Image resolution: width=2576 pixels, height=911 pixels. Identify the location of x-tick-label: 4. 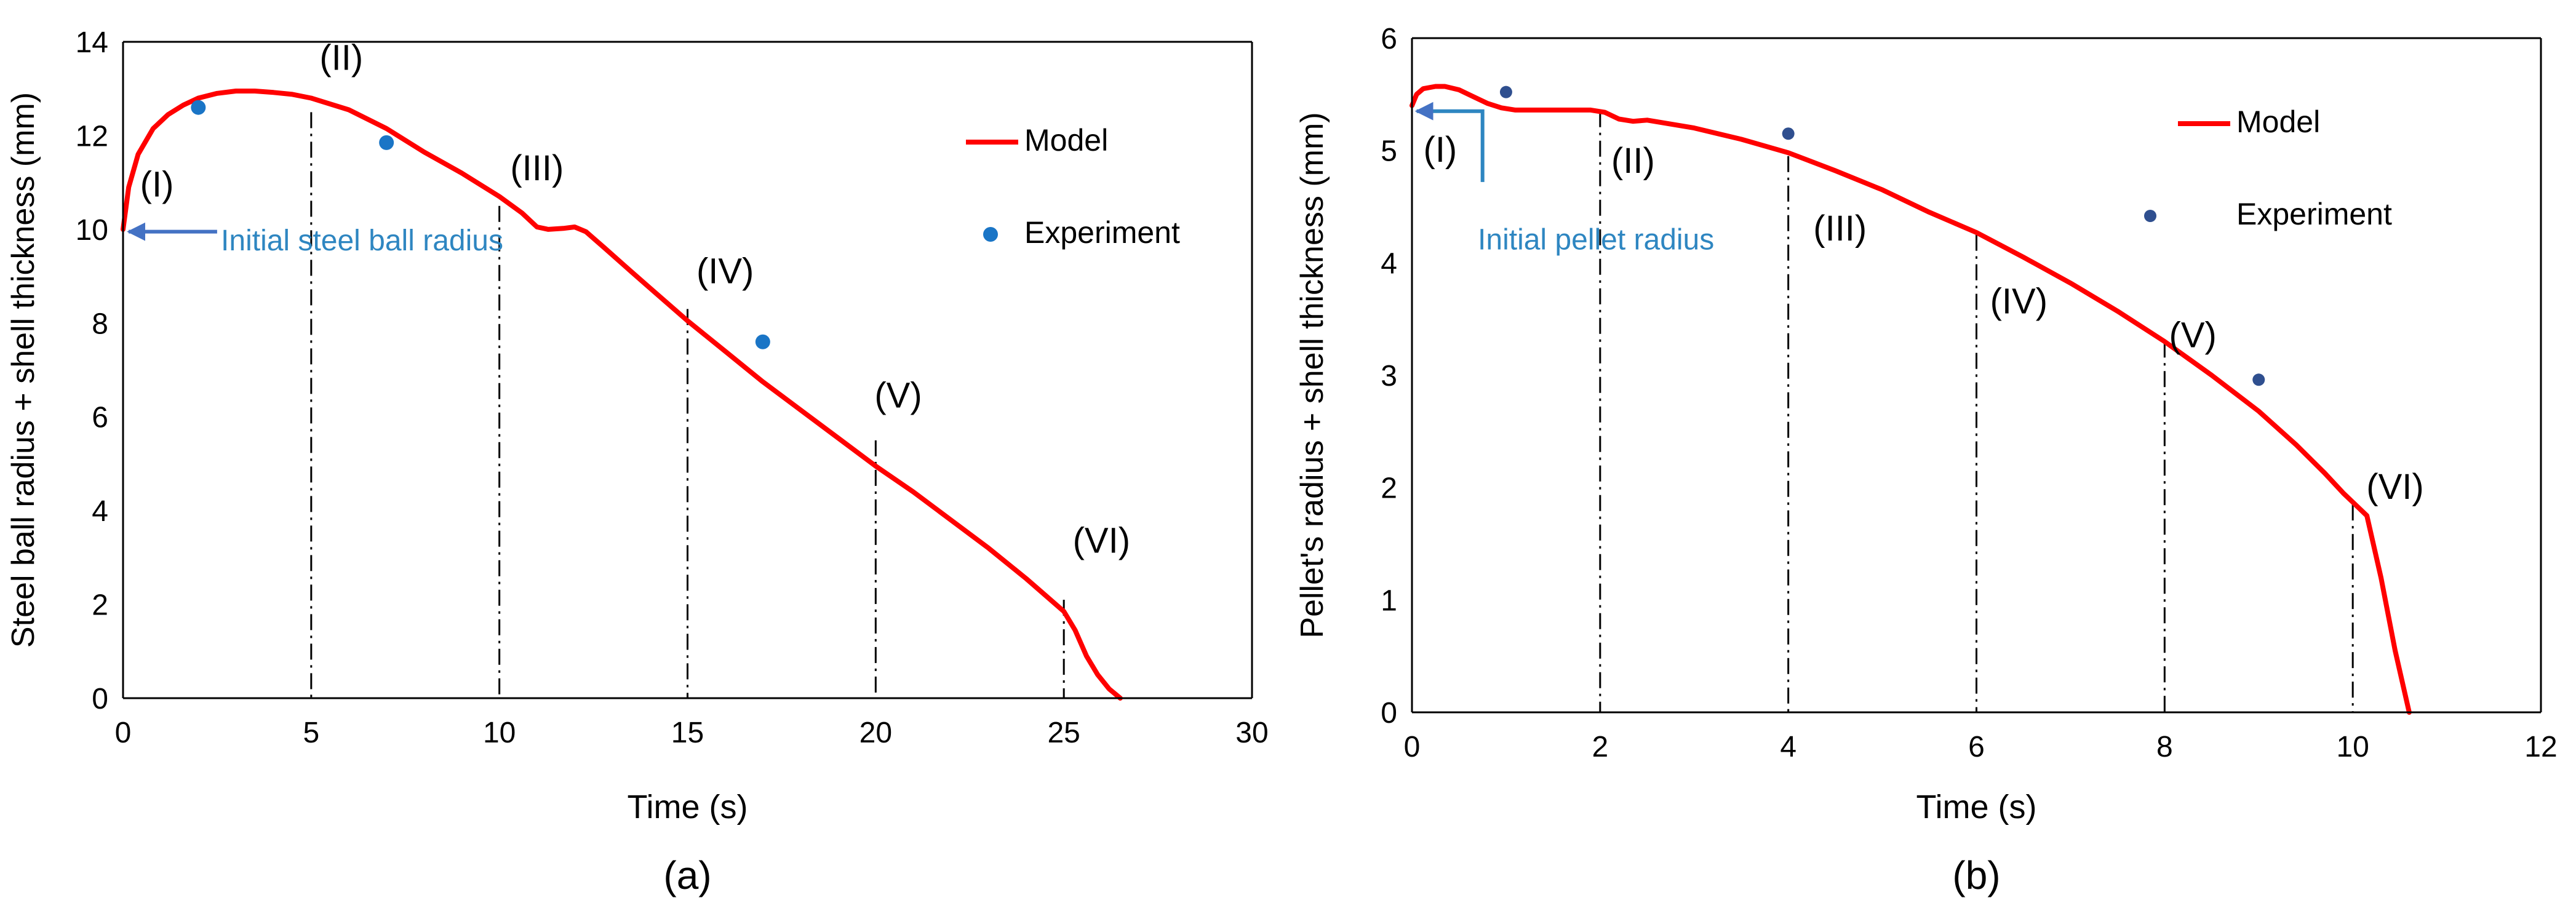
(1788, 747).